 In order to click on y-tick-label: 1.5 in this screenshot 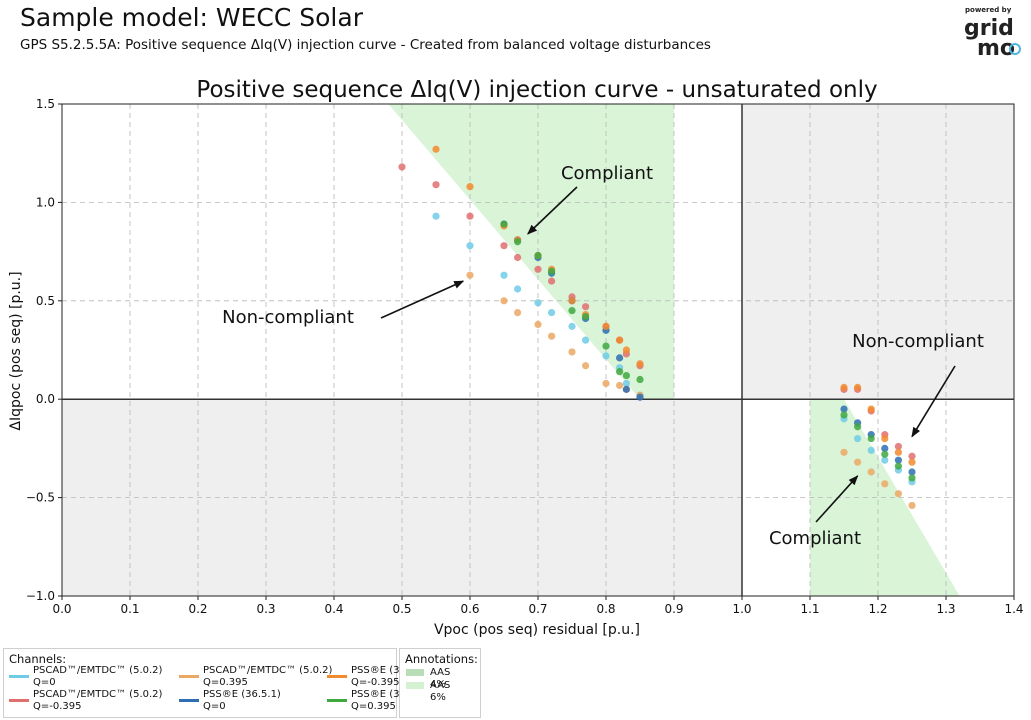, I will do `click(45, 104)`.